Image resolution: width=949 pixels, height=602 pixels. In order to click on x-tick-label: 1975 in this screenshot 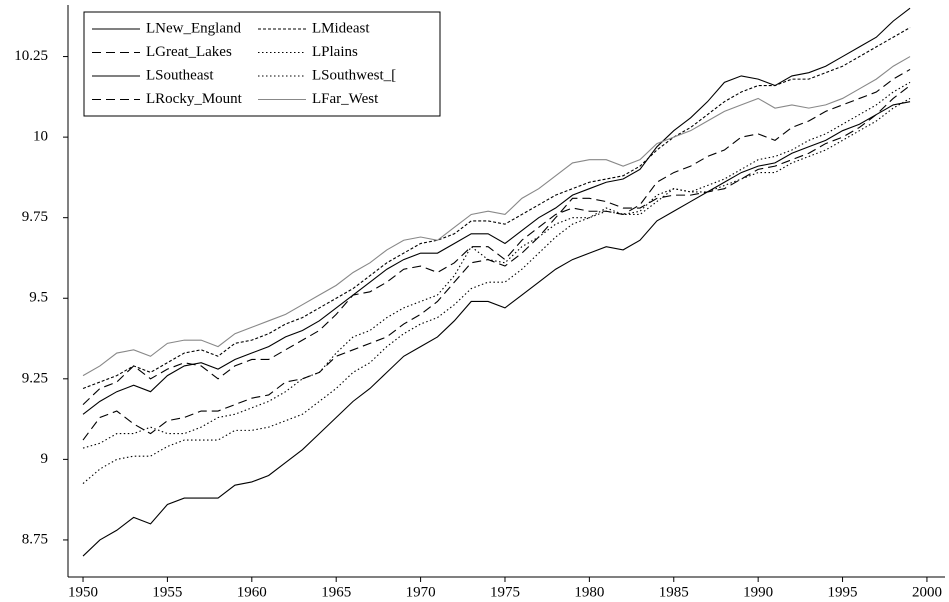, I will do `click(505, 592)`.